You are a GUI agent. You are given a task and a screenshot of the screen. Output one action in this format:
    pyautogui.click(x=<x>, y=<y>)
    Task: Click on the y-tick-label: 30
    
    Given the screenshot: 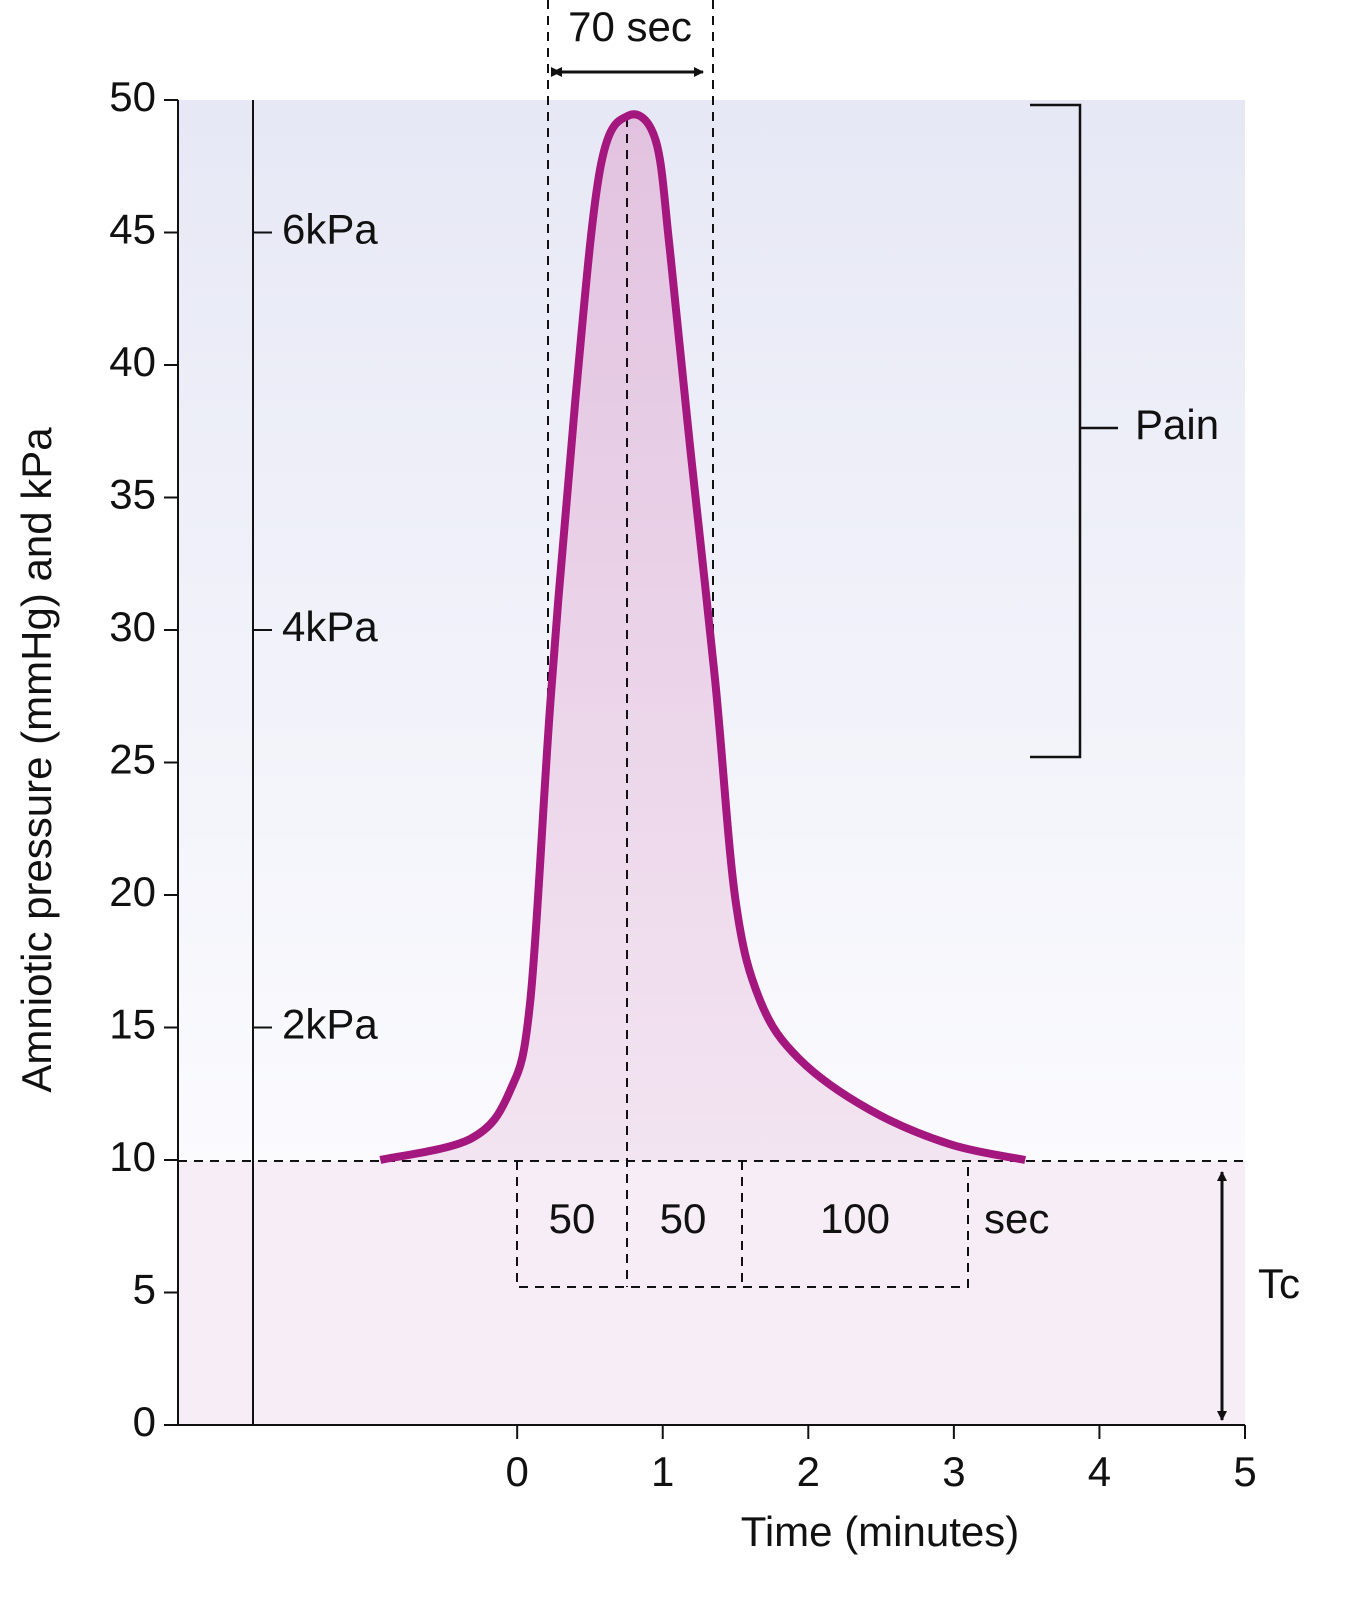 What is the action you would take?
    pyautogui.click(x=132, y=626)
    